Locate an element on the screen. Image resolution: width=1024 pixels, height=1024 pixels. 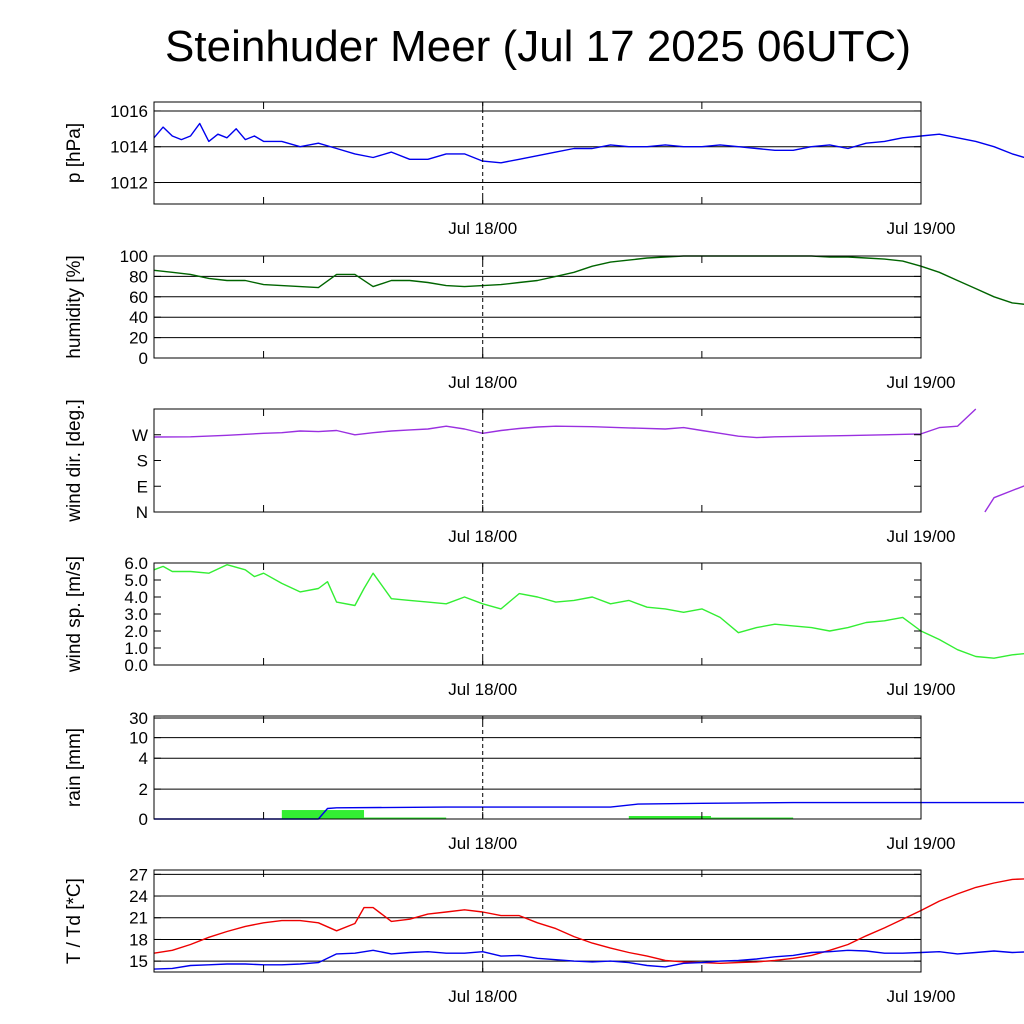
humidity-ylabel: humidity [%] is located at coordinates (74, 306).